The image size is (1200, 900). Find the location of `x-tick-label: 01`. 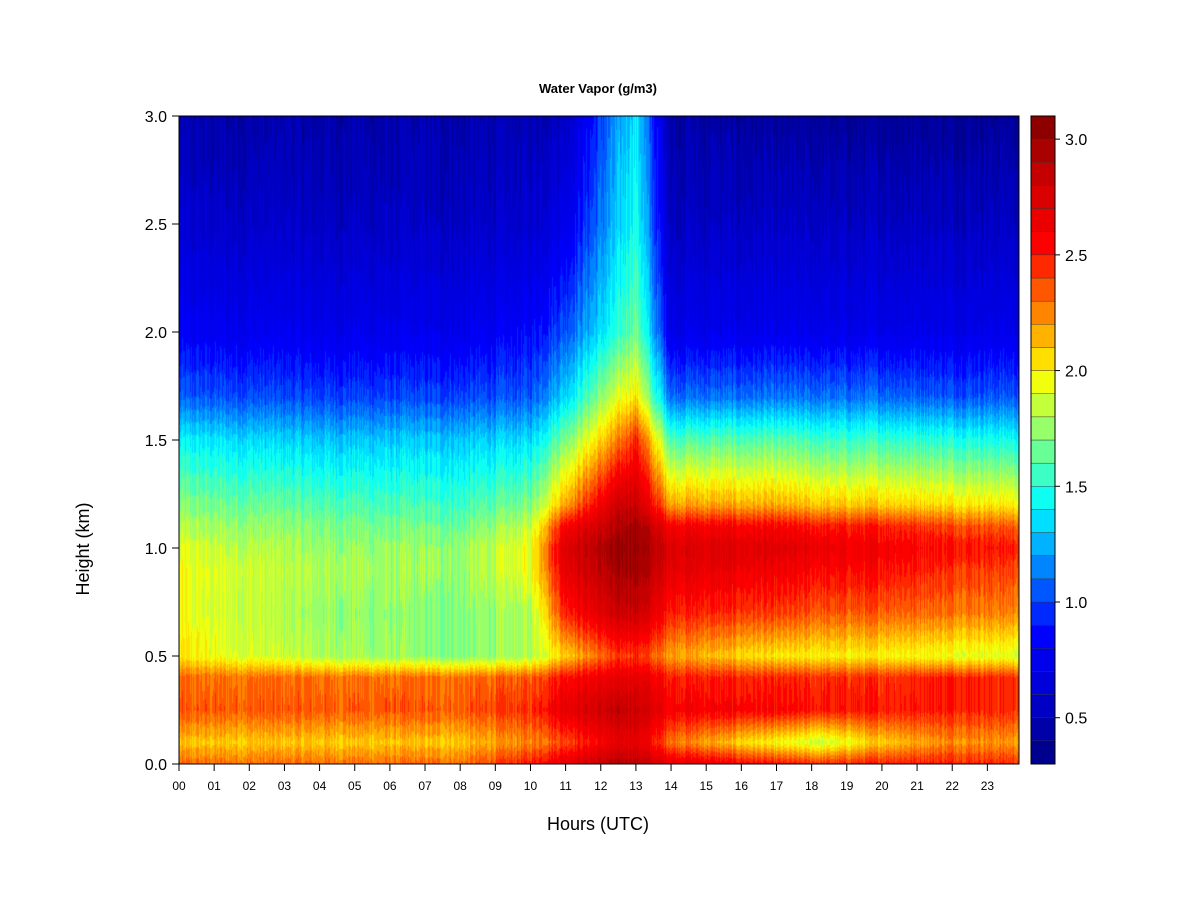

x-tick-label: 01 is located at coordinates (214, 786).